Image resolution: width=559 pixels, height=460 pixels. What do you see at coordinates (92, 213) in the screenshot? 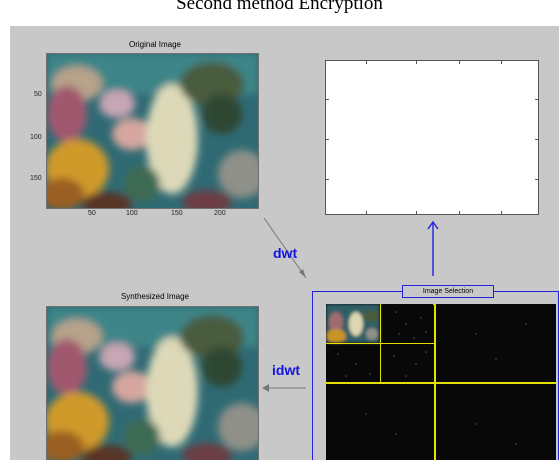
I see `xtick-label: 50` at bounding box center [92, 213].